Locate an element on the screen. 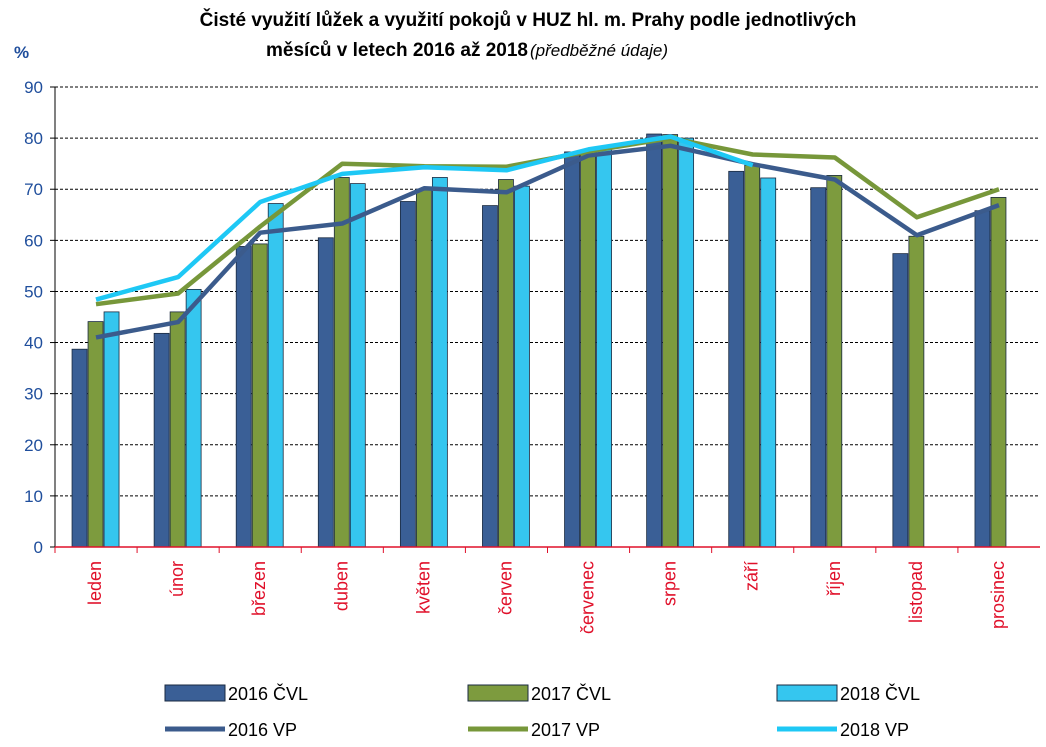 This screenshot has width=1046, height=747. y-axis-label: % is located at coordinates (21, 52).